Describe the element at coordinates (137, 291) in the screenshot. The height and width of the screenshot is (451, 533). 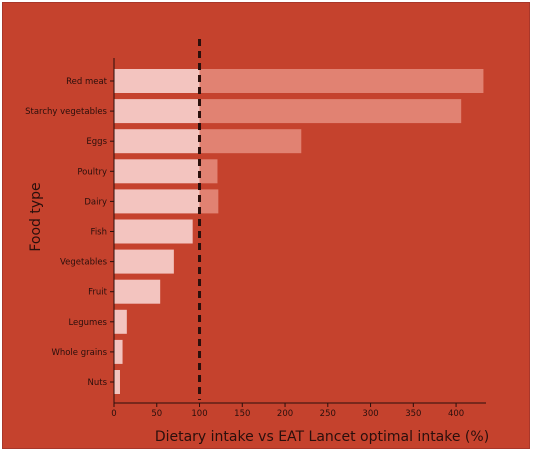
I see `bar-fruit` at that location.